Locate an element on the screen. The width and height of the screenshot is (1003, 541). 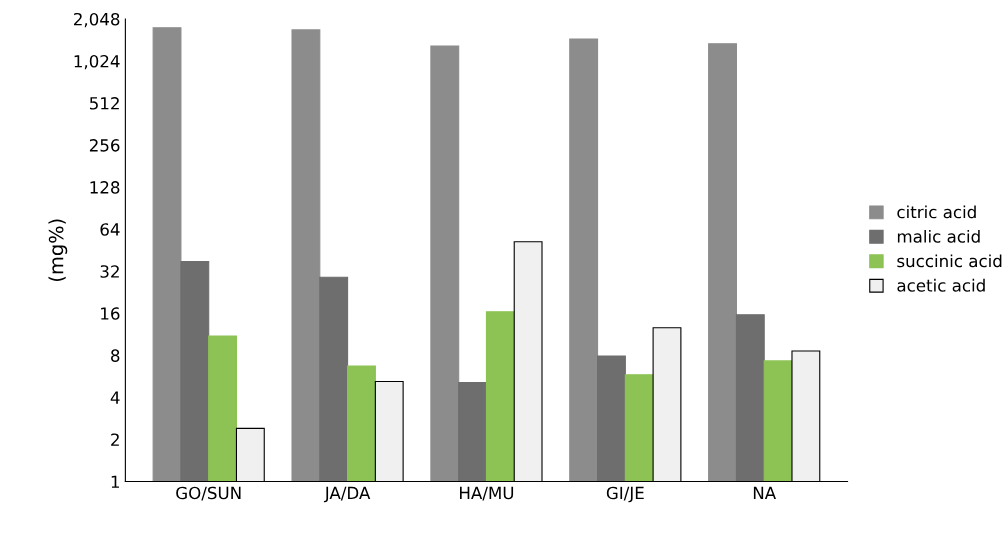
x-tick-label: GI/JE is located at coordinates (625, 494).